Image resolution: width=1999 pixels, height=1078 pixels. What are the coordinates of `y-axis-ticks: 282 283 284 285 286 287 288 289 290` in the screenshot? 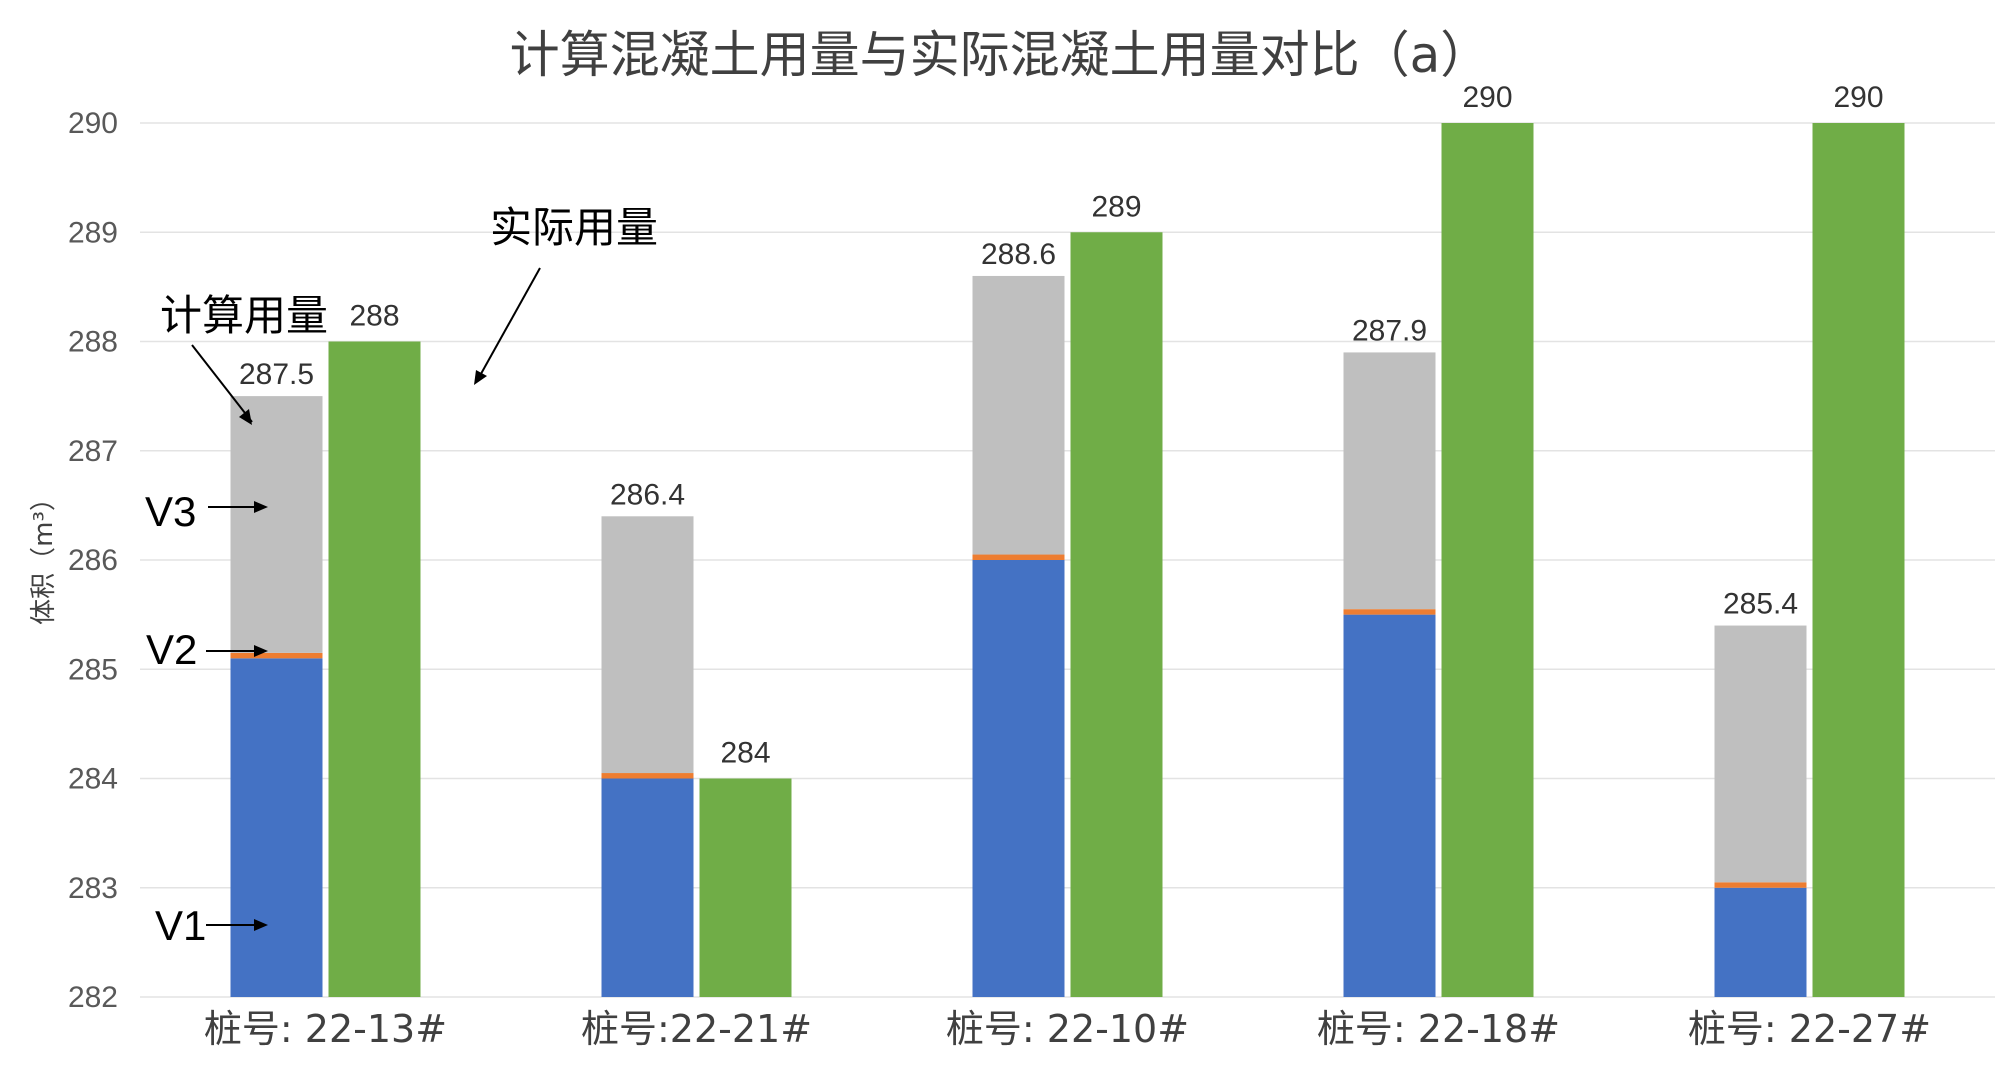 It's located at (93, 560).